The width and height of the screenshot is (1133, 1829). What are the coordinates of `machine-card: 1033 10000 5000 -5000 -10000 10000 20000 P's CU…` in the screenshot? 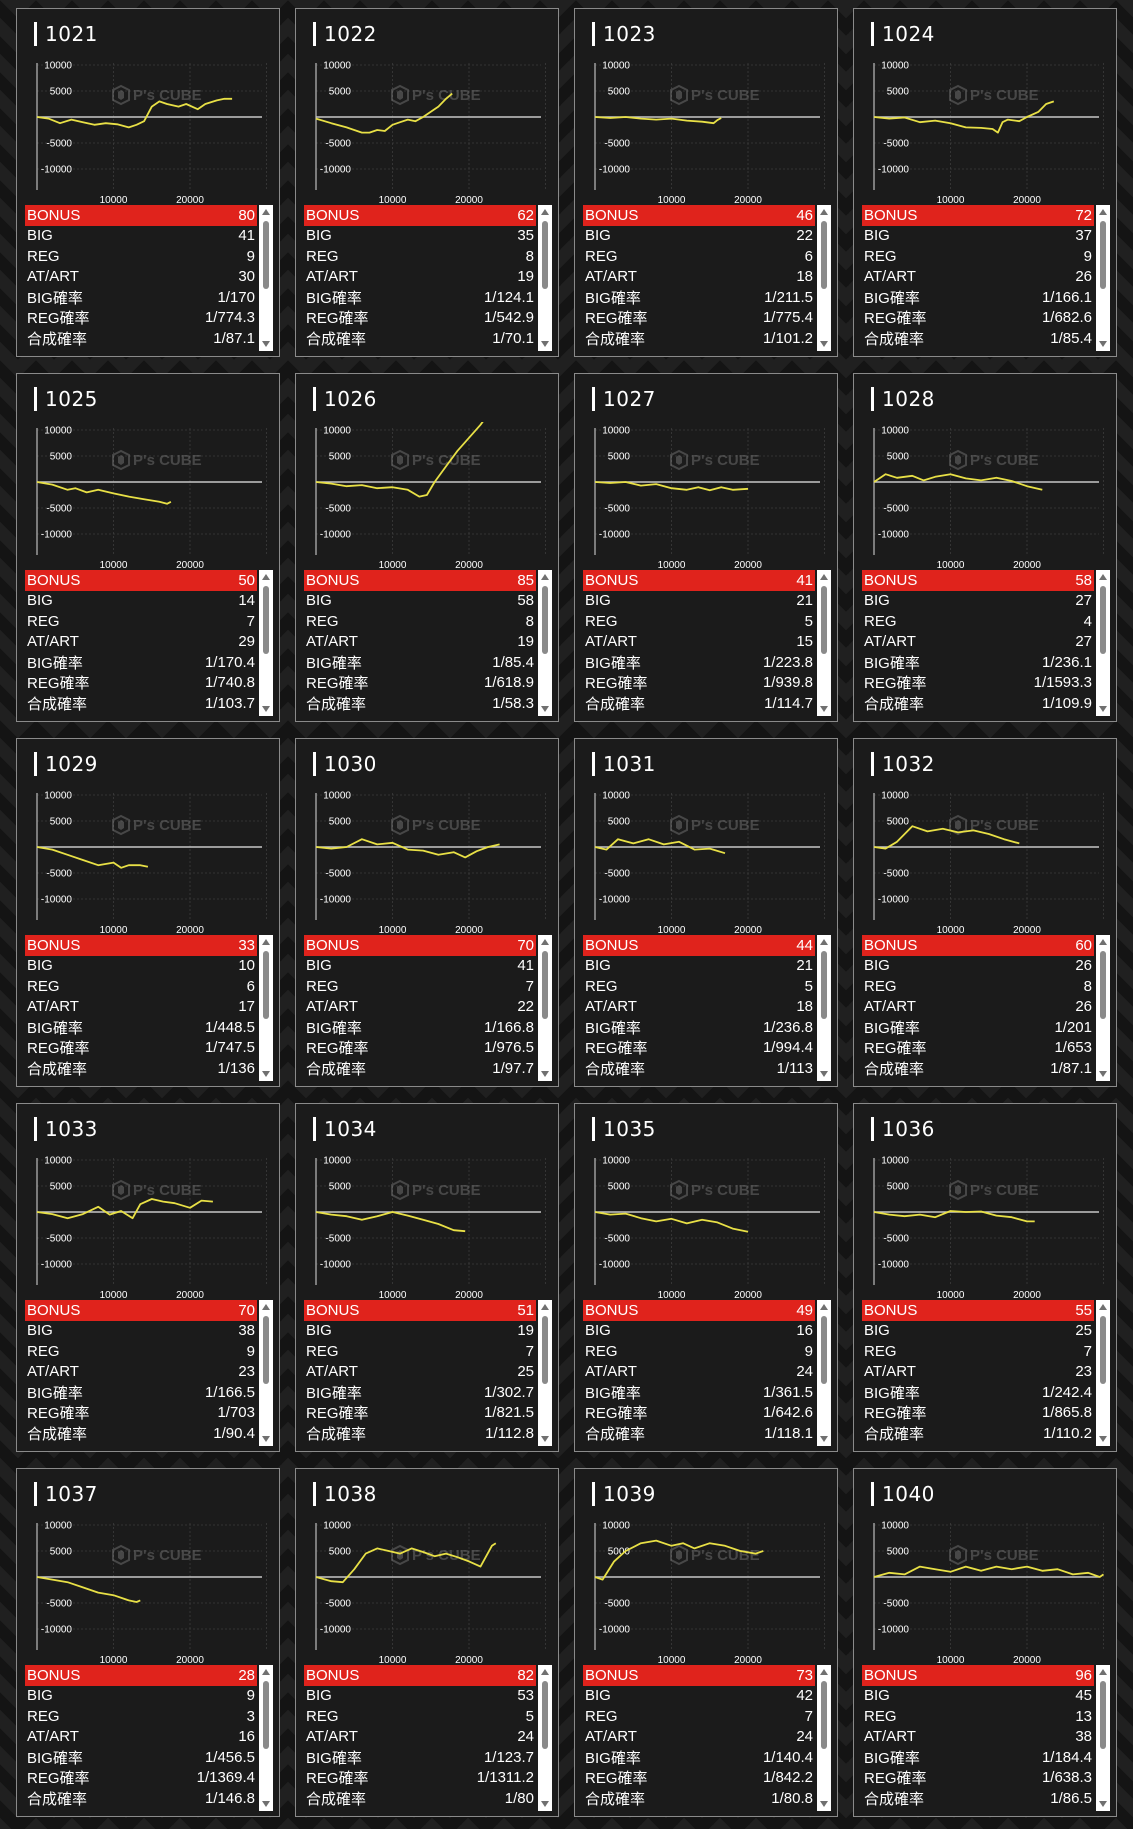 It's located at (148, 1277).